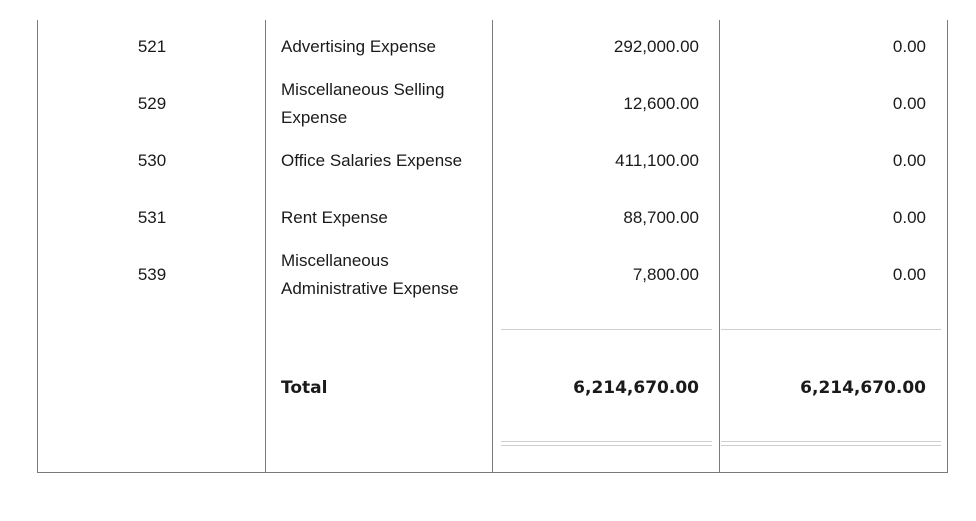 This screenshot has height=521, width=976. What do you see at coordinates (661, 103) in the screenshot?
I see `debit-amount: 12,600.00` at bounding box center [661, 103].